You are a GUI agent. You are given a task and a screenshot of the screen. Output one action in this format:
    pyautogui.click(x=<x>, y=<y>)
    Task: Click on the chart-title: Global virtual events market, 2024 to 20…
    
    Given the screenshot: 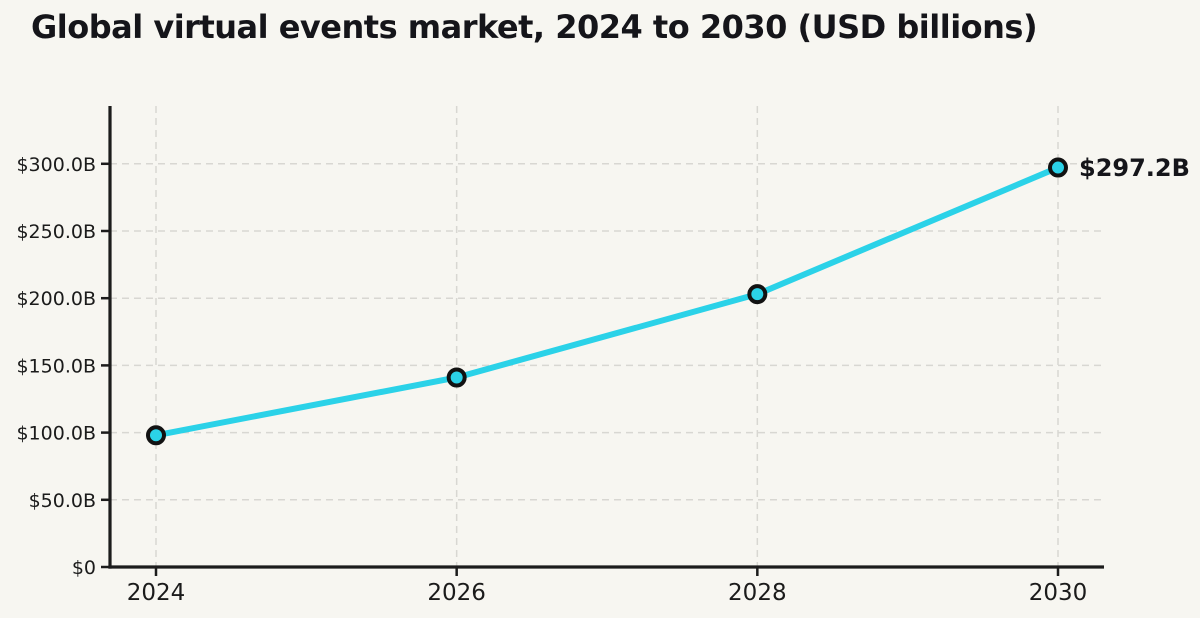 What is the action you would take?
    pyautogui.click(x=534, y=27)
    